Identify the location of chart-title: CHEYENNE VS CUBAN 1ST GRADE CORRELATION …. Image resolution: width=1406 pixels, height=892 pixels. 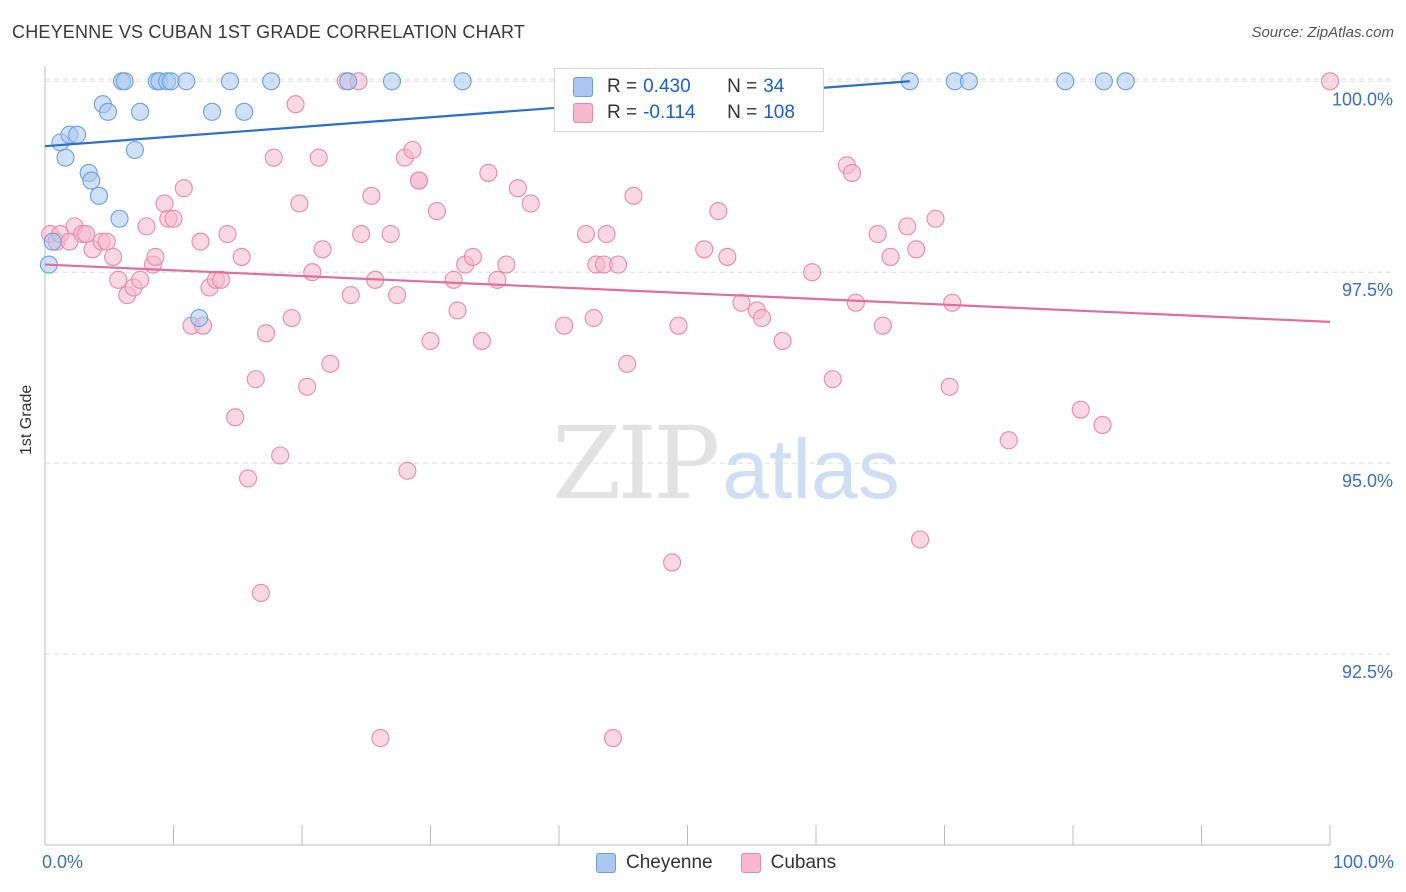
(269, 32).